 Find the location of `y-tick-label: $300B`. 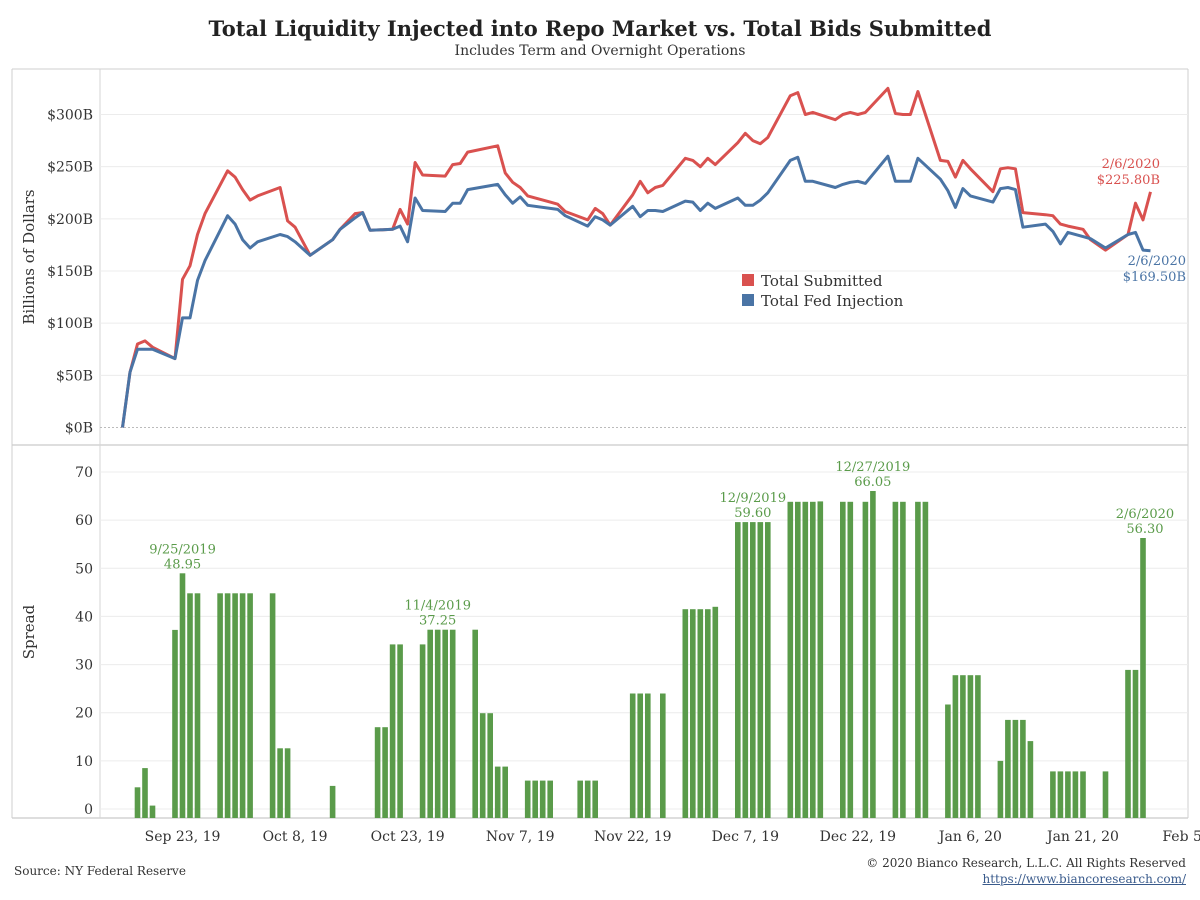

y-tick-label: $300B is located at coordinates (70, 116).